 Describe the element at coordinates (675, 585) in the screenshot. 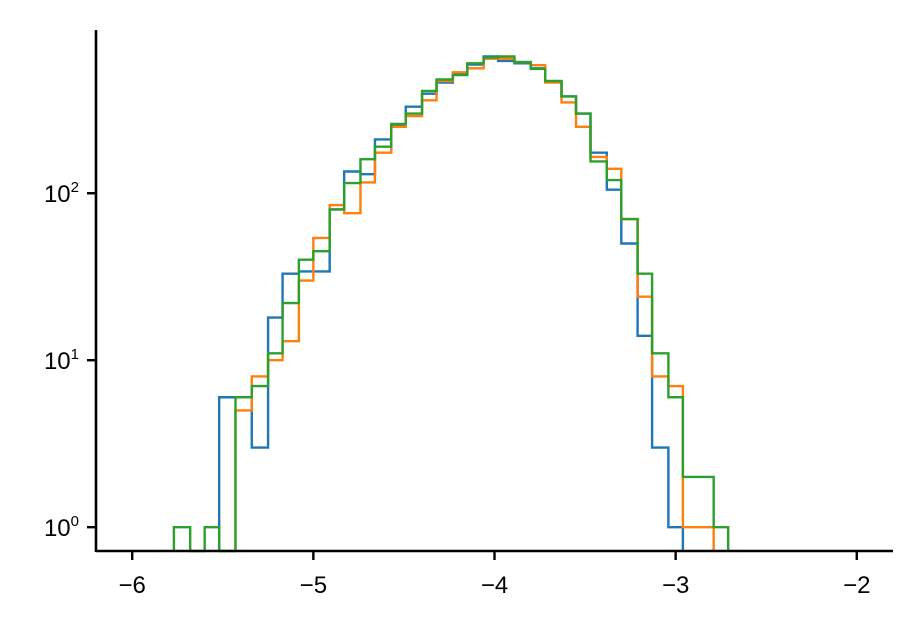

I see `x-tick-label: −3` at that location.